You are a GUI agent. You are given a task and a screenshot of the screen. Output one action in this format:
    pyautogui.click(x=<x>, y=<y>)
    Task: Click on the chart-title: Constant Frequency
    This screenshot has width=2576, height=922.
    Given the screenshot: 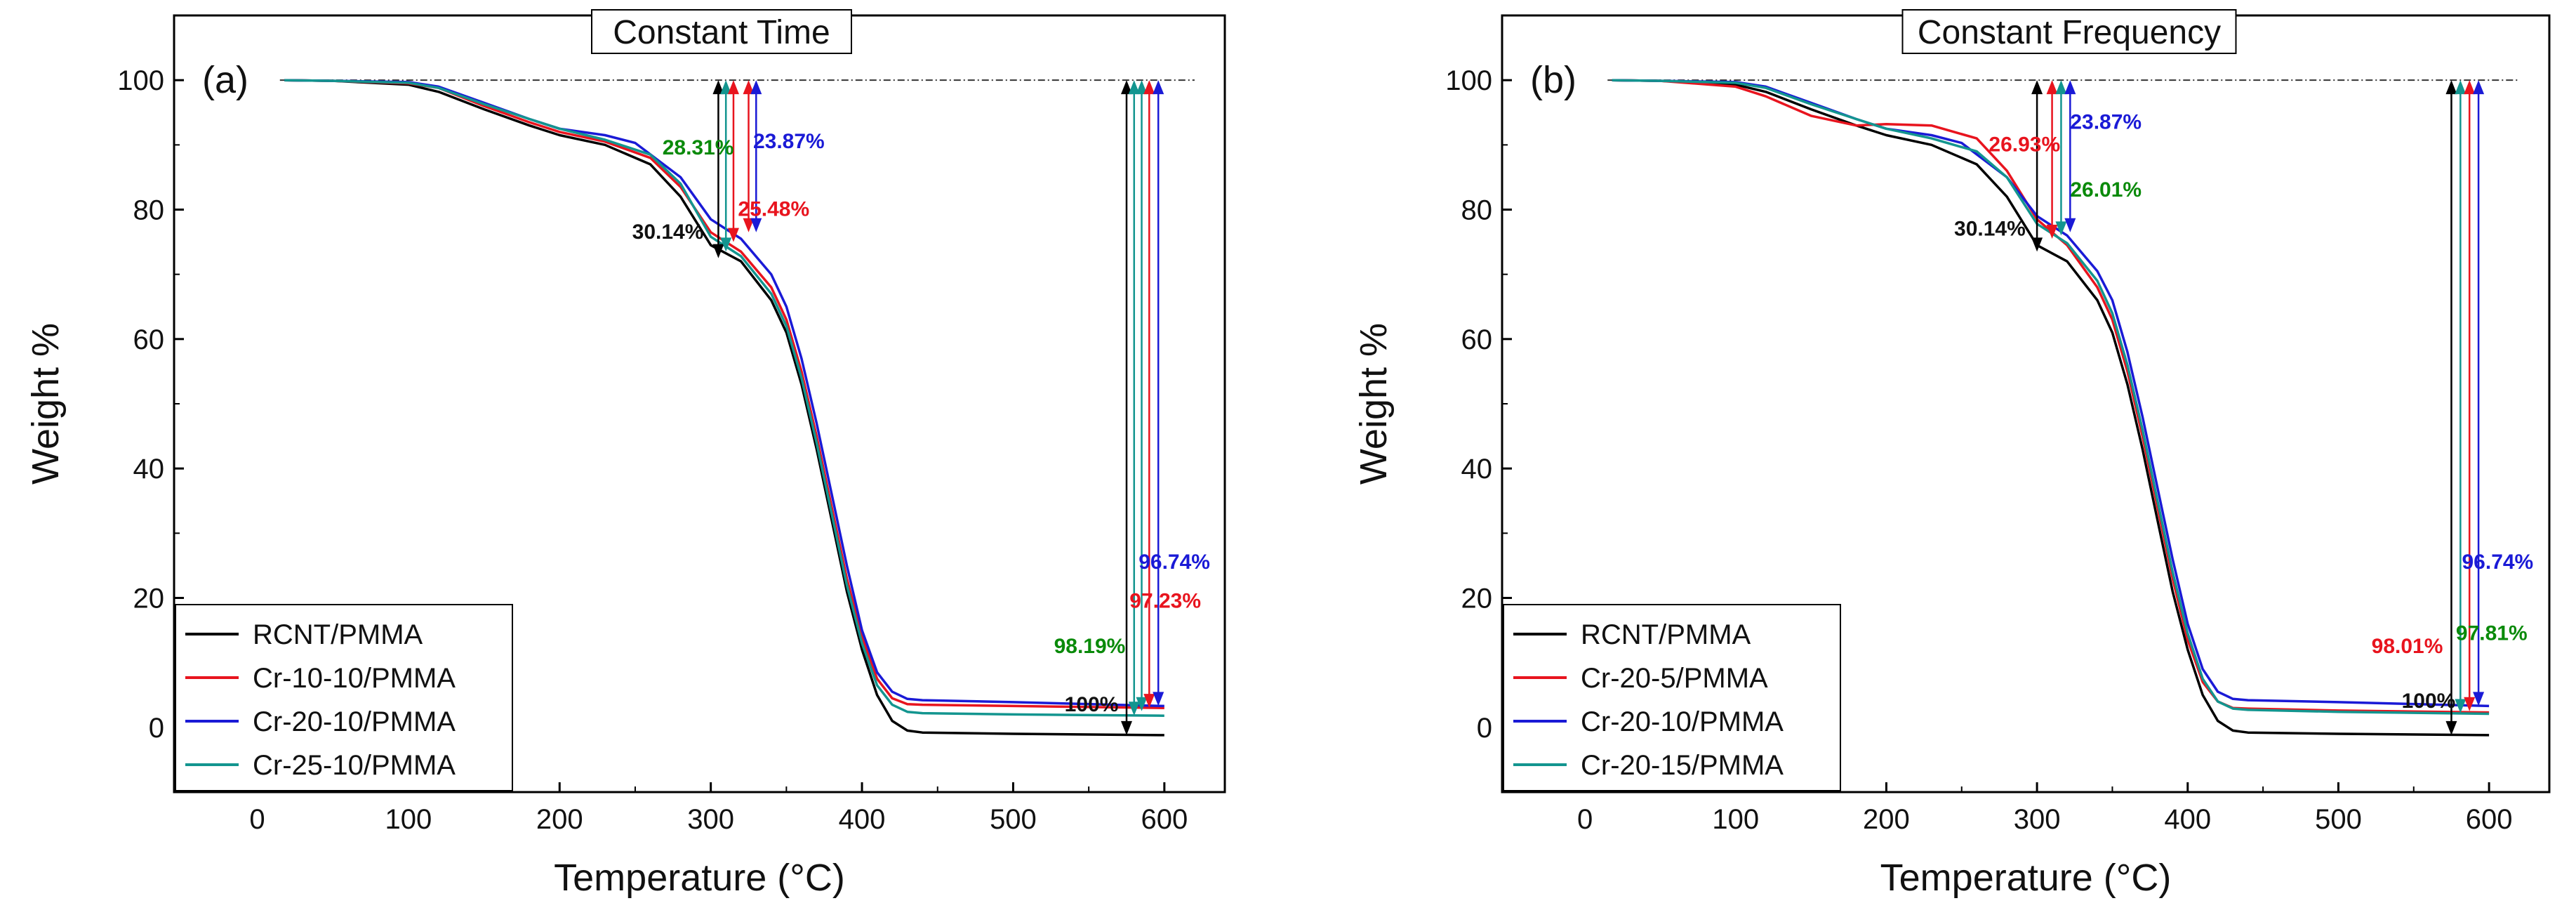 What is the action you would take?
    pyautogui.click(x=2069, y=32)
    